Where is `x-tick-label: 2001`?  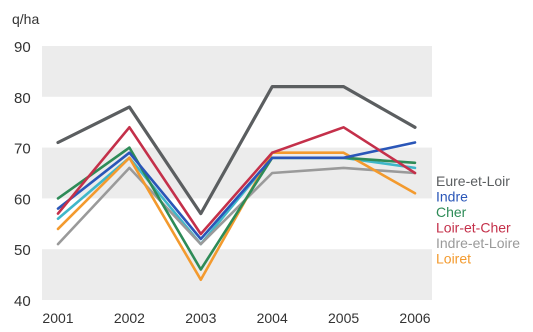 x-tick-label: 2001 is located at coordinates (57, 318).